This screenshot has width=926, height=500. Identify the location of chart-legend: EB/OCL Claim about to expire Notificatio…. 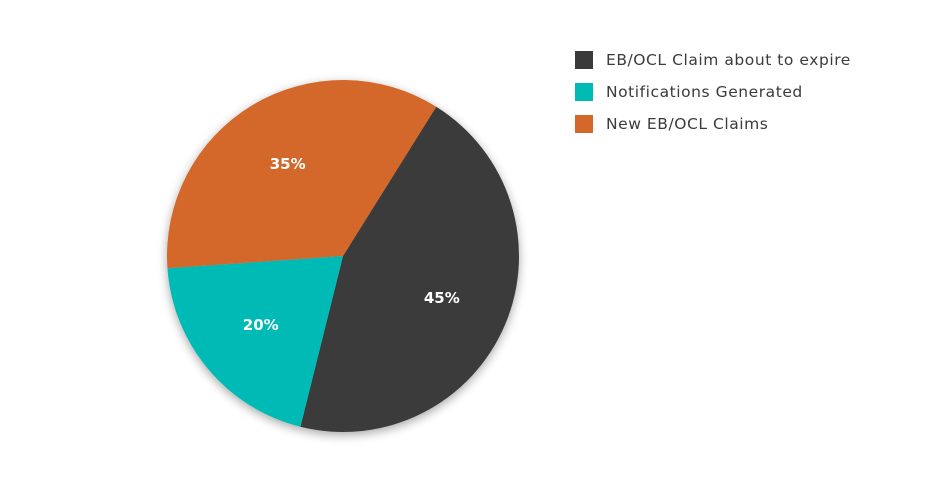
(713, 98).